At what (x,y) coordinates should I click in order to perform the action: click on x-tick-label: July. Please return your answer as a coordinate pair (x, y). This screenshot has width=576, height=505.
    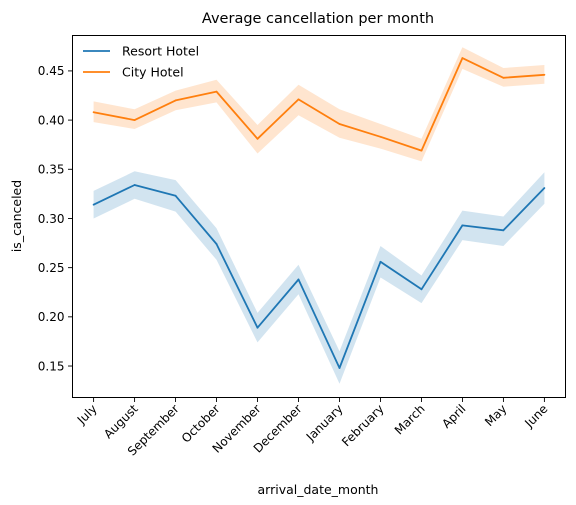
    Looking at the image, I should click on (87, 415).